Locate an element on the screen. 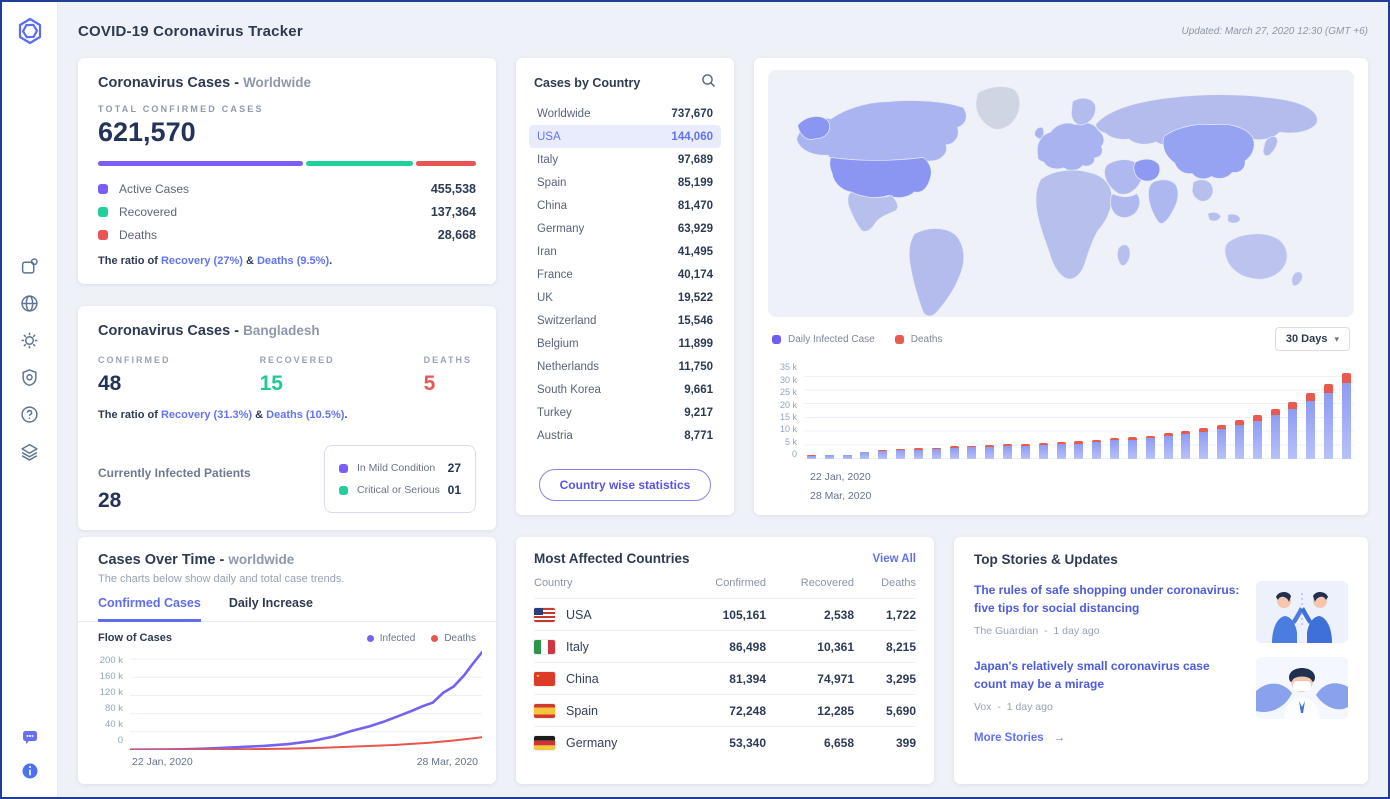 Image resolution: width=1390 pixels, height=799 pixels. window-icon is located at coordinates (30, 267).